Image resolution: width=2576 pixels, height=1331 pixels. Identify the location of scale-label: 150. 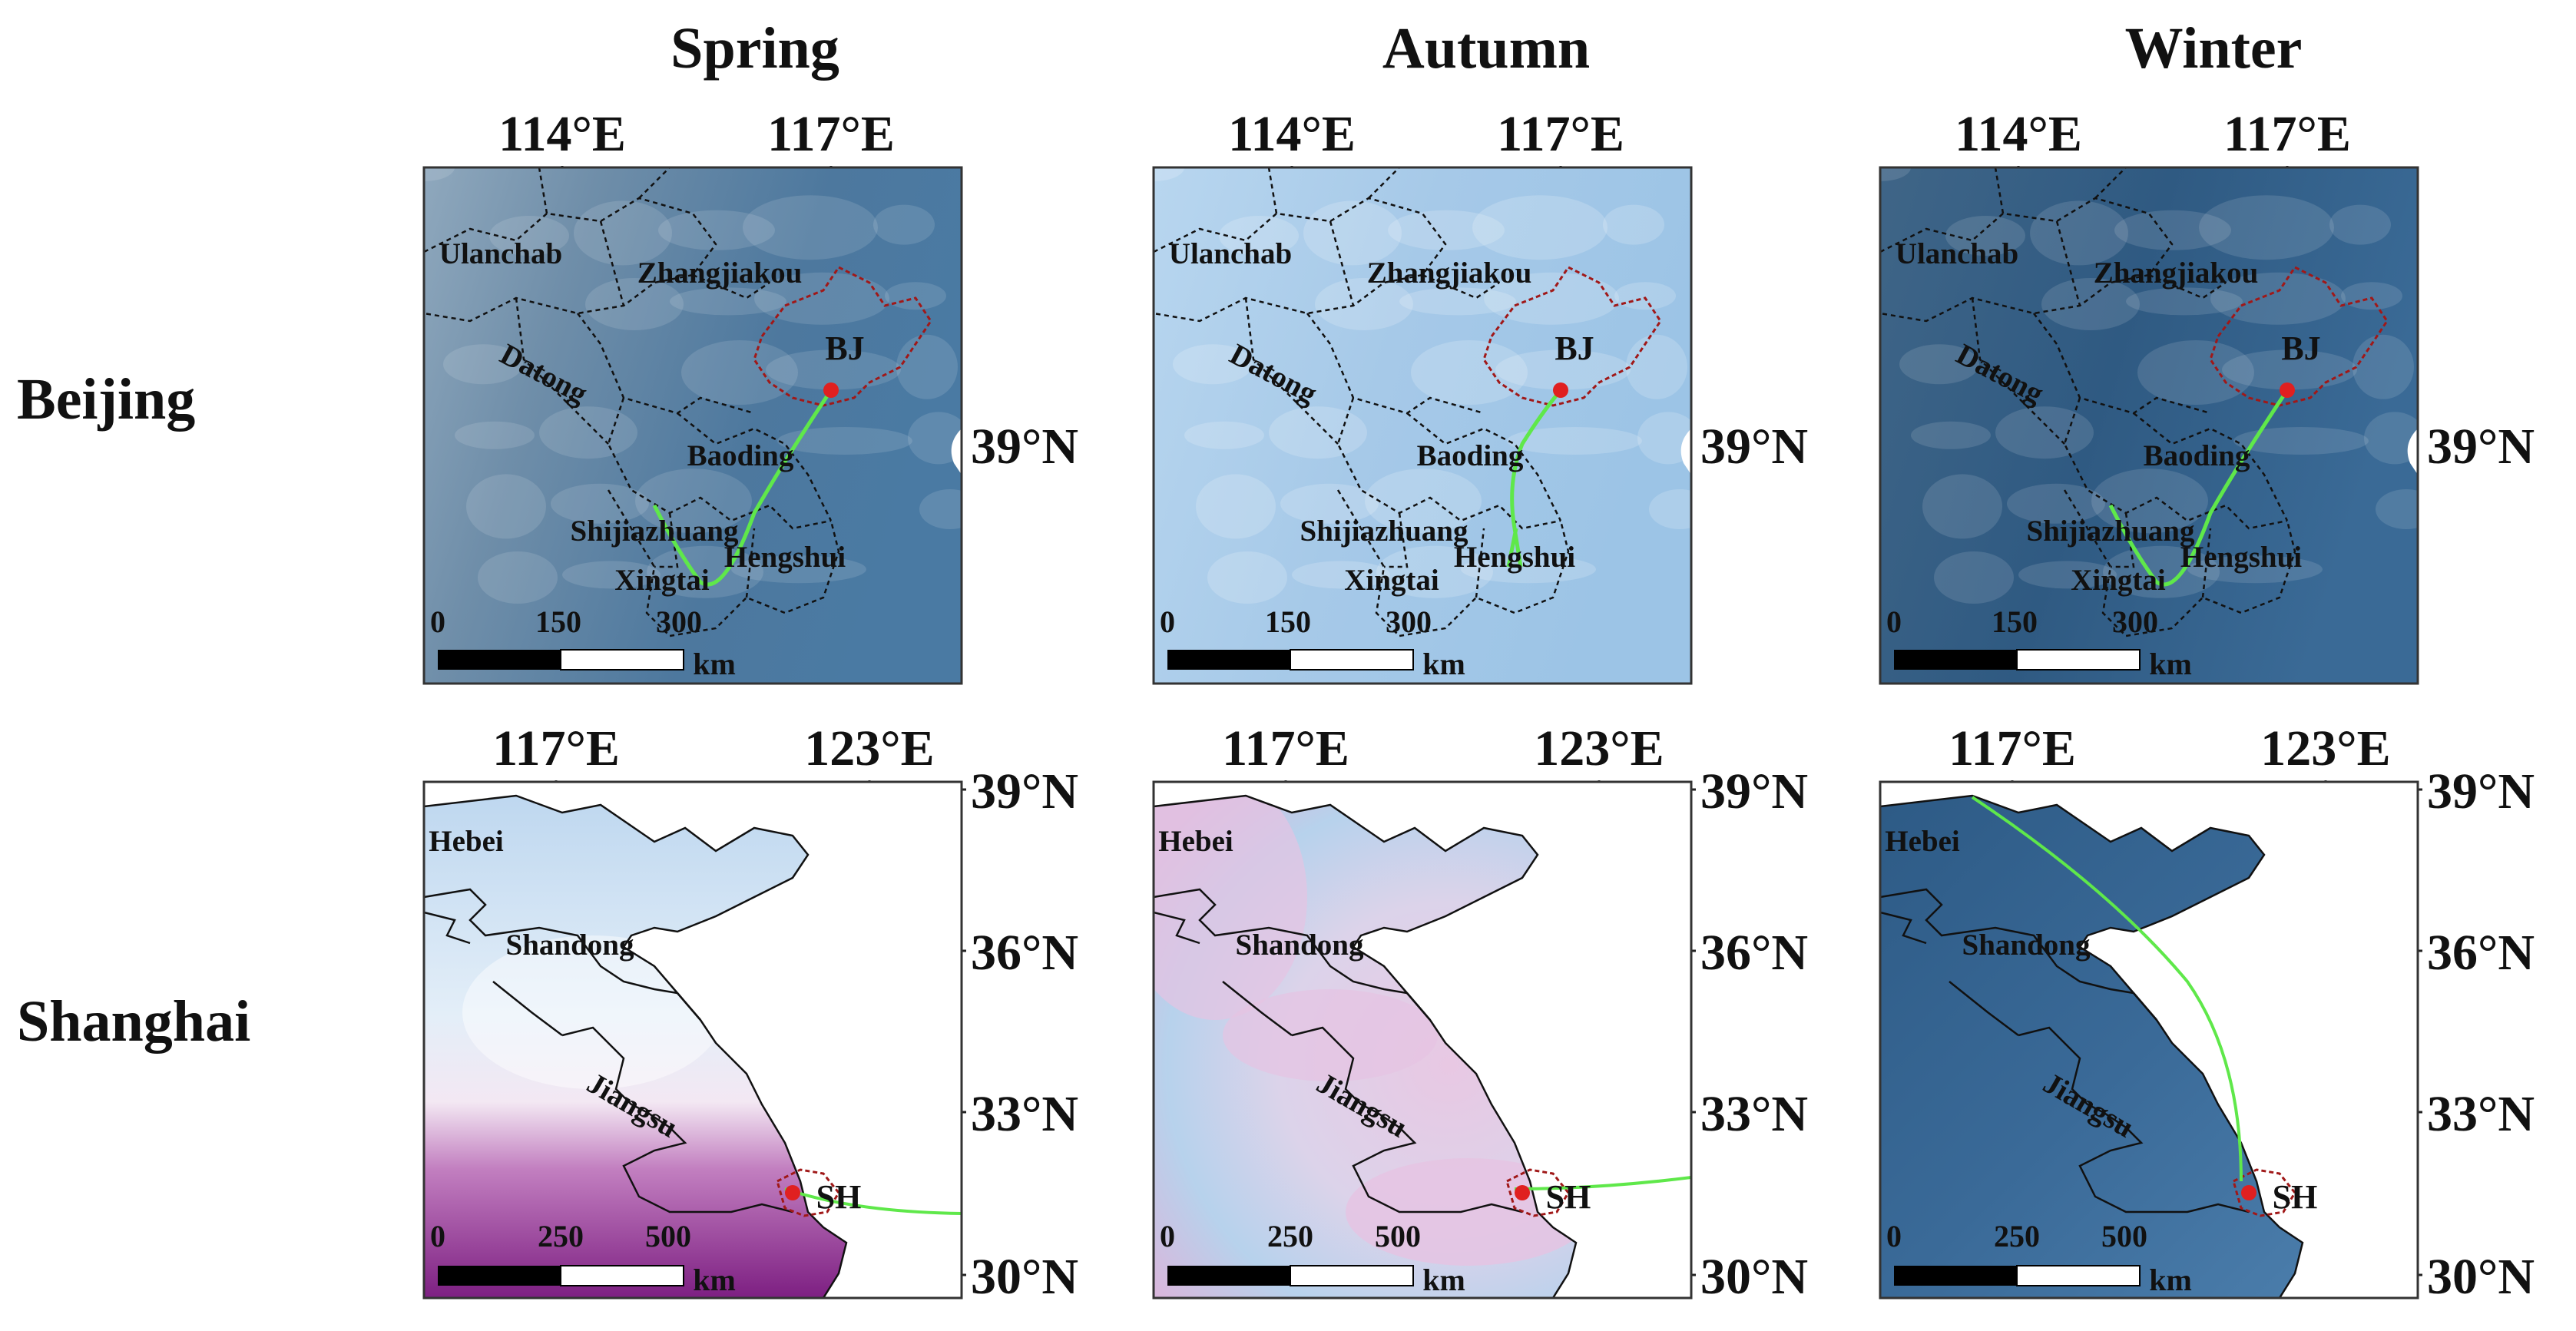
(2015, 621).